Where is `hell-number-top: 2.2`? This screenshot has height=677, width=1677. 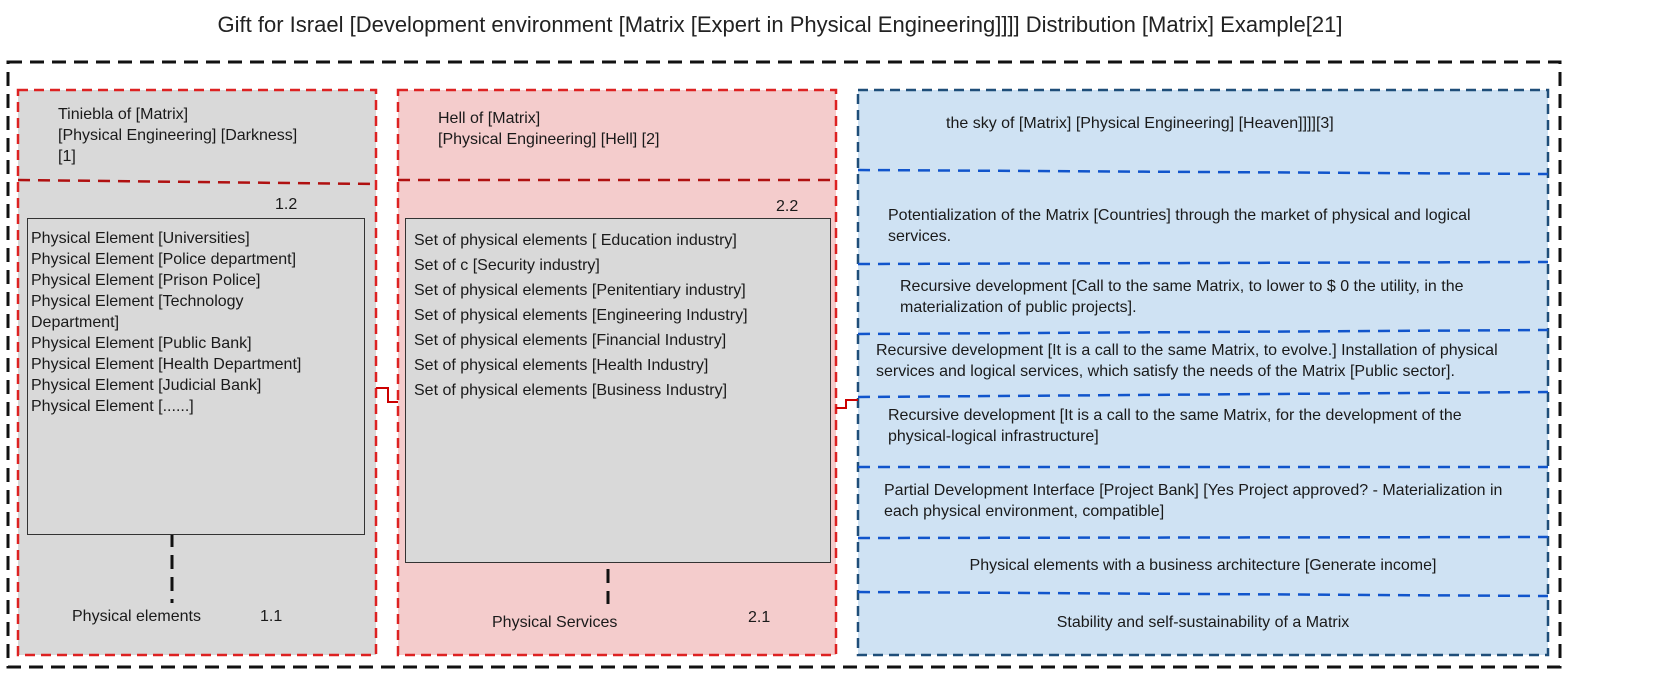 hell-number-top: 2.2 is located at coordinates (787, 206).